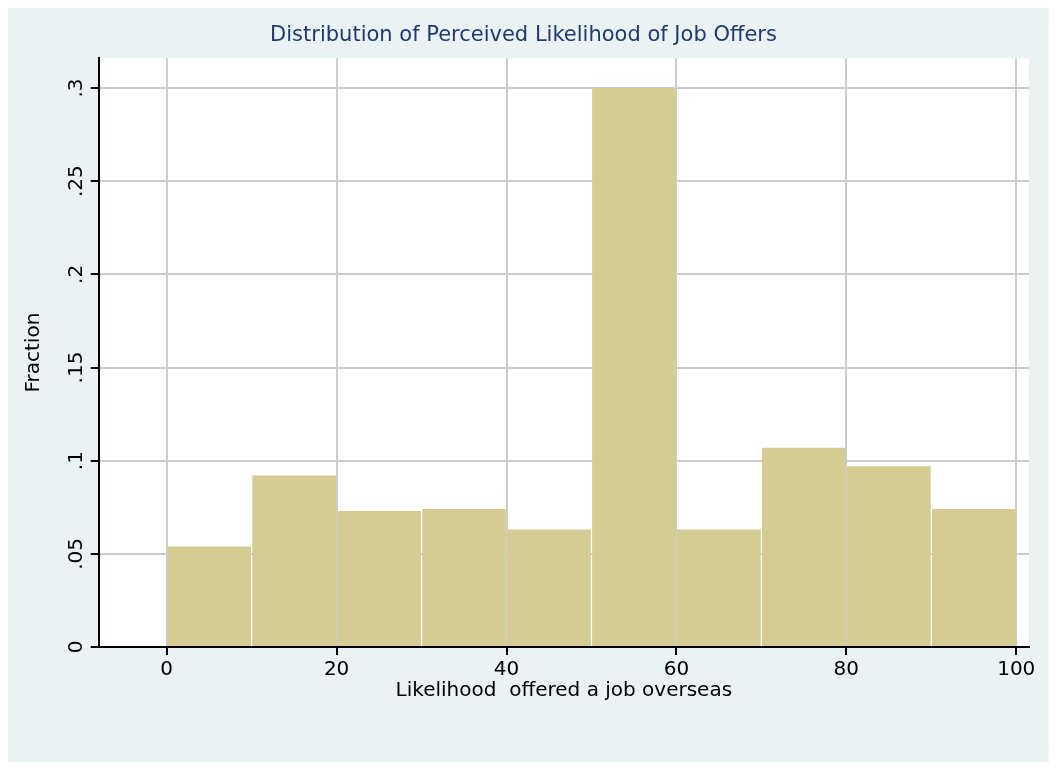  I want to click on y-tick-label: 0, so click(74, 647).